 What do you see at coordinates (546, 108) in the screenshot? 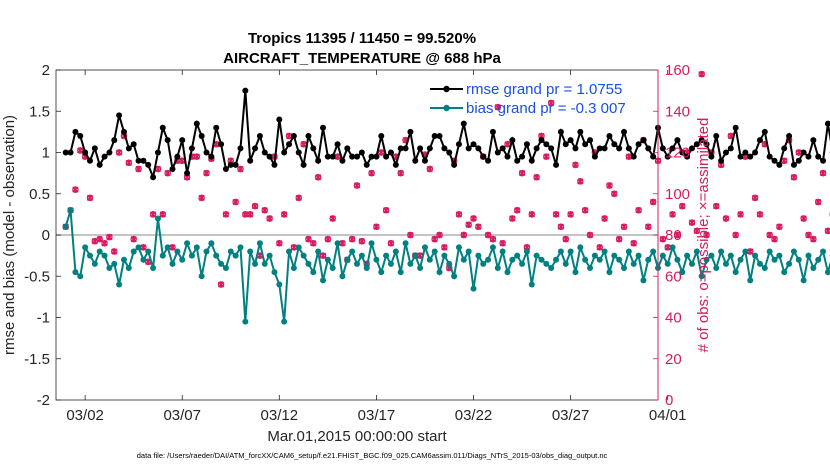
I see `legend-bias-label: bias grand pr = -0.3 007` at bounding box center [546, 108].